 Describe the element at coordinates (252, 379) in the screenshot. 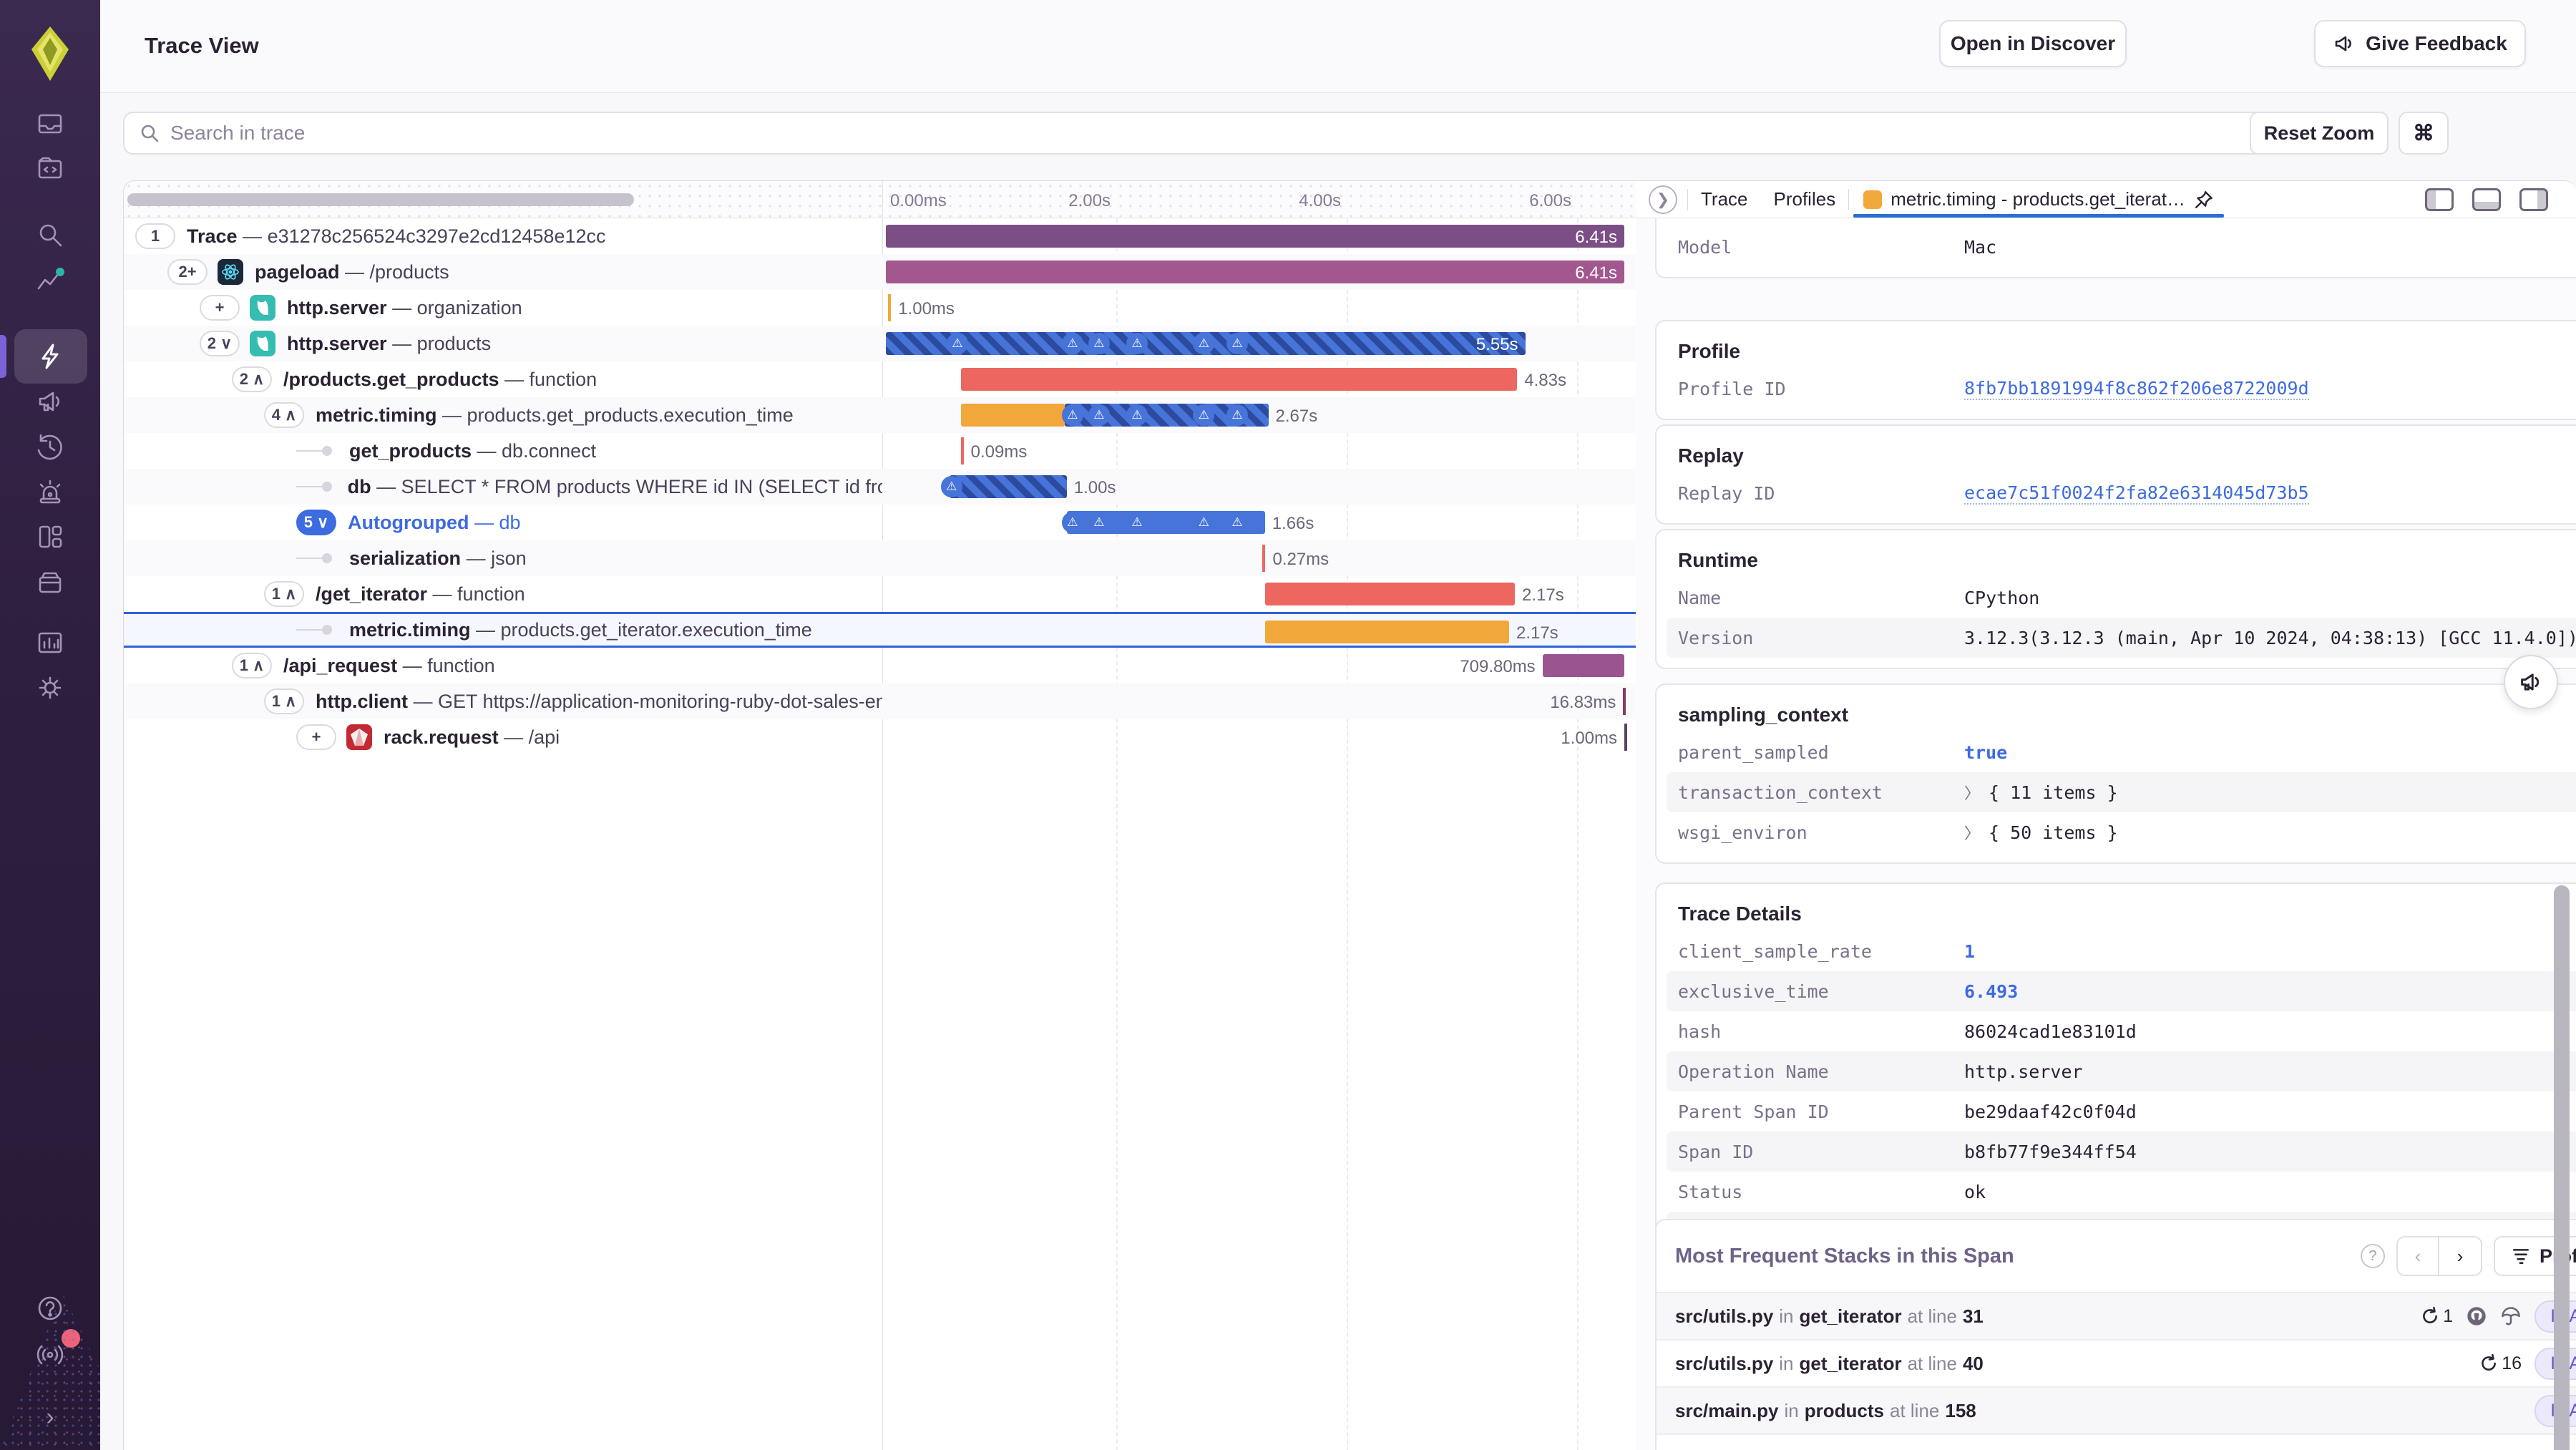

I see `span-children-badge: 2 ∧` at that location.